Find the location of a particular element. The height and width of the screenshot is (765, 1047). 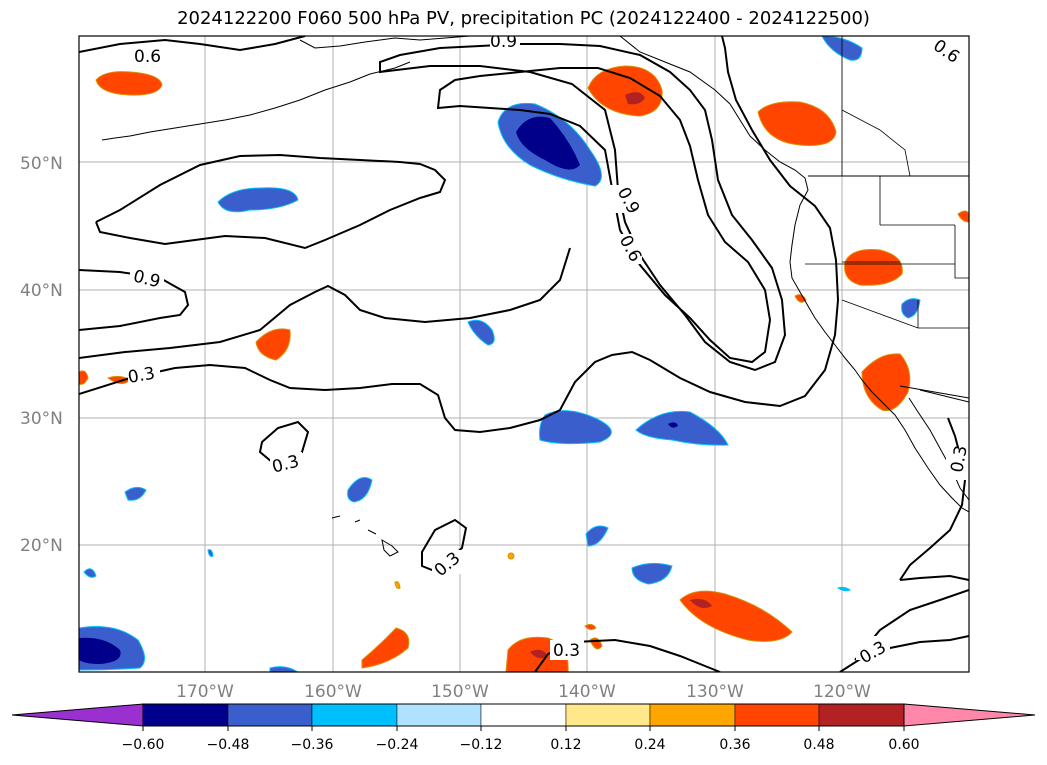

colorbar-tick-label: −0.36 is located at coordinates (312, 745).